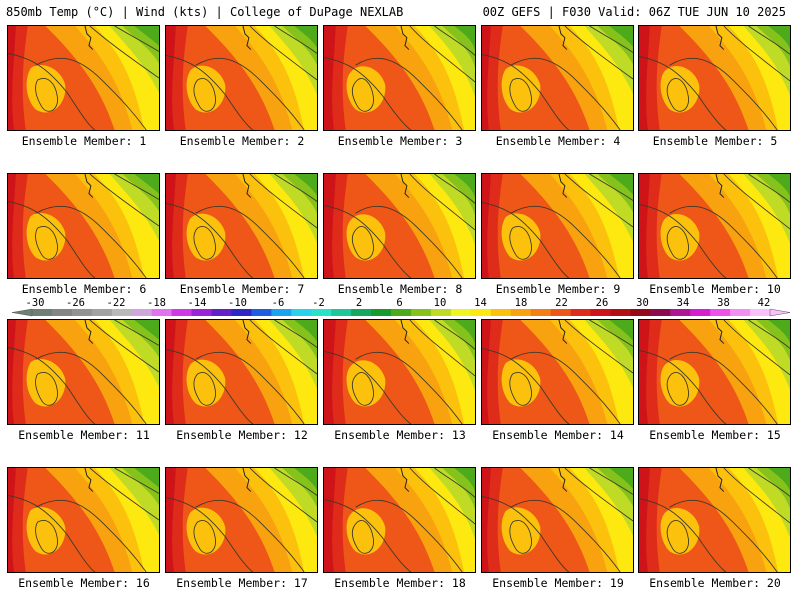 Image resolution: width=800 pixels, height=600 pixels. What do you see at coordinates (197, 303) in the screenshot?
I see `colorbar-tick-label: -14` at bounding box center [197, 303].